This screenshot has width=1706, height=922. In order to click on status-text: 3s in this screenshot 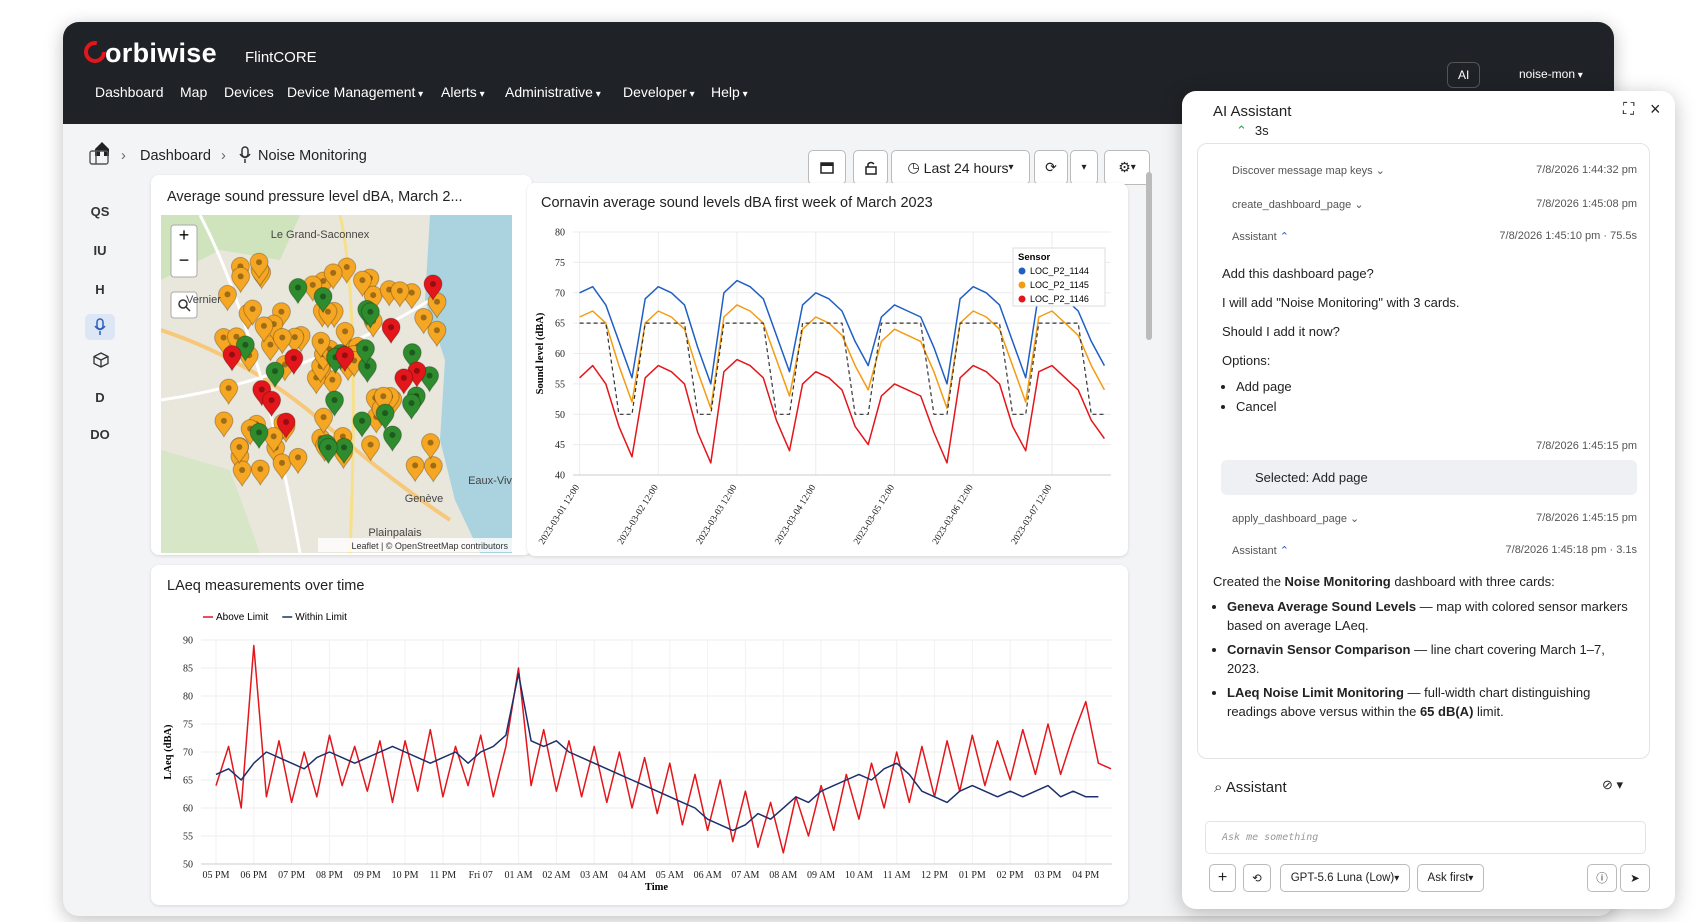, I will do `click(1261, 130)`.